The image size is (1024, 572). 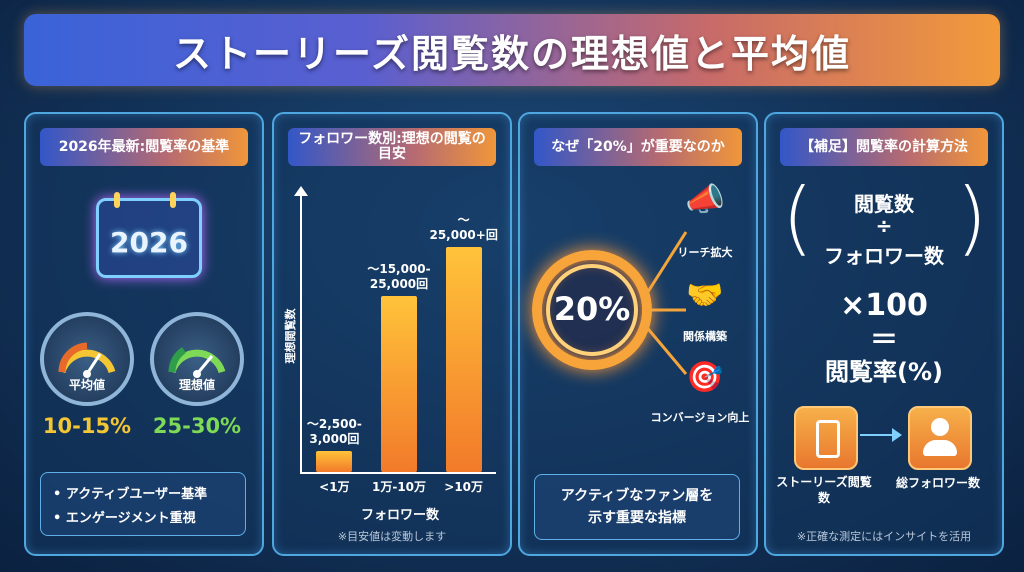 What do you see at coordinates (124, 518) in the screenshot?
I see `criteria-item: • エンゲージメント重視` at bounding box center [124, 518].